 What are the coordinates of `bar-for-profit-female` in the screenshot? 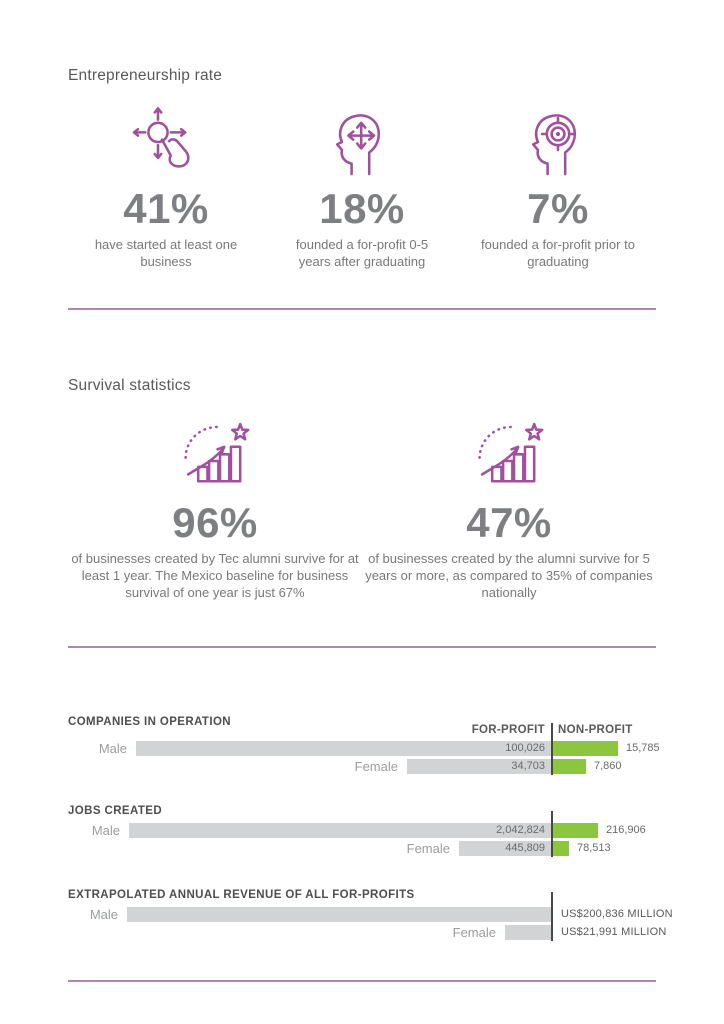 It's located at (528, 932).